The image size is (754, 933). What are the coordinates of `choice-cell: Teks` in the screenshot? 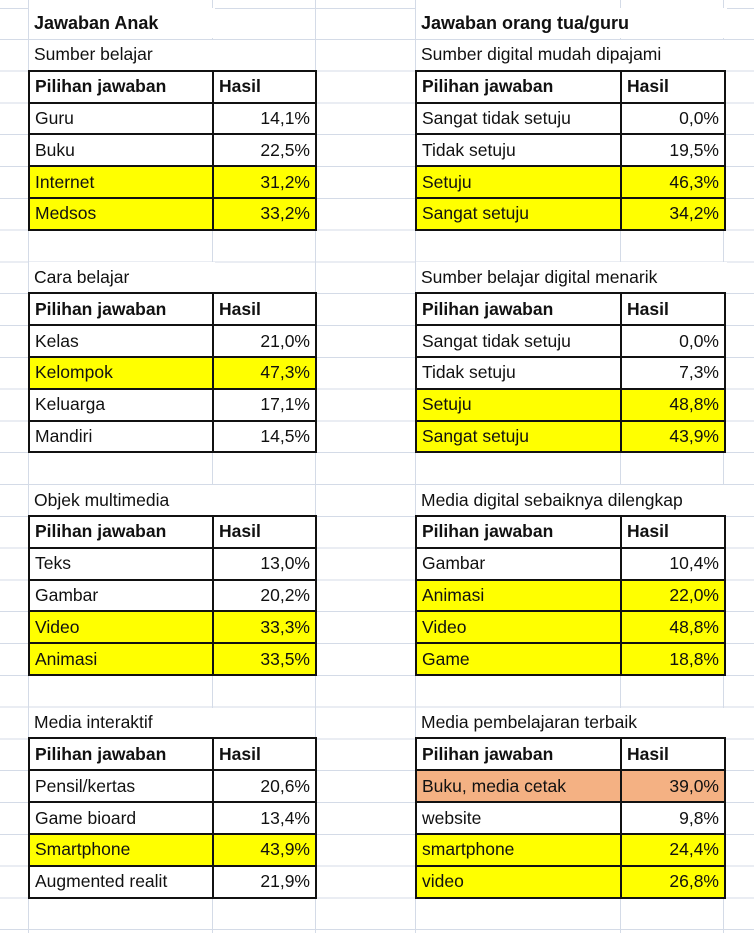 It's located at (122, 563).